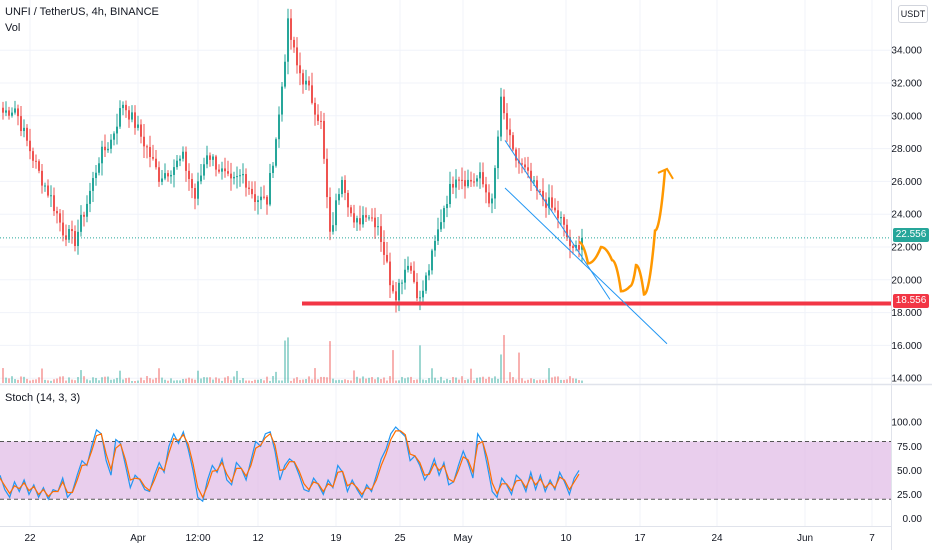 Image resolution: width=932 pixels, height=550 pixels. I want to click on stoch-tick-label: 0.00, so click(913, 519).